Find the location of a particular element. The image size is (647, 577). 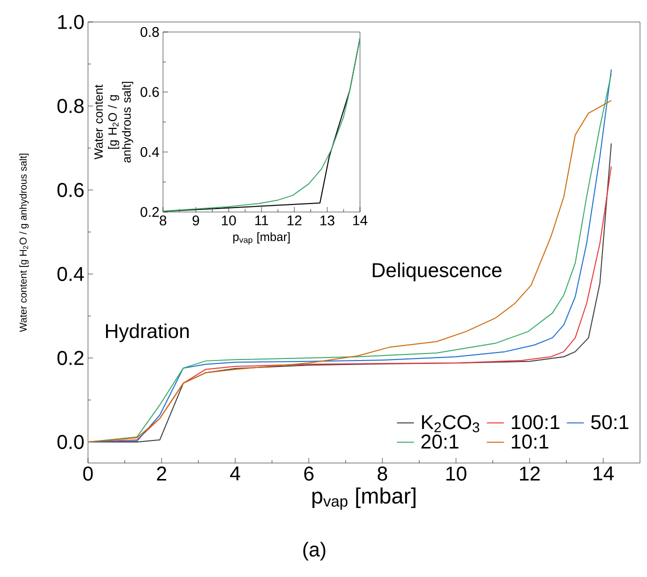

x-tick-label: 4 is located at coordinates (235, 473).